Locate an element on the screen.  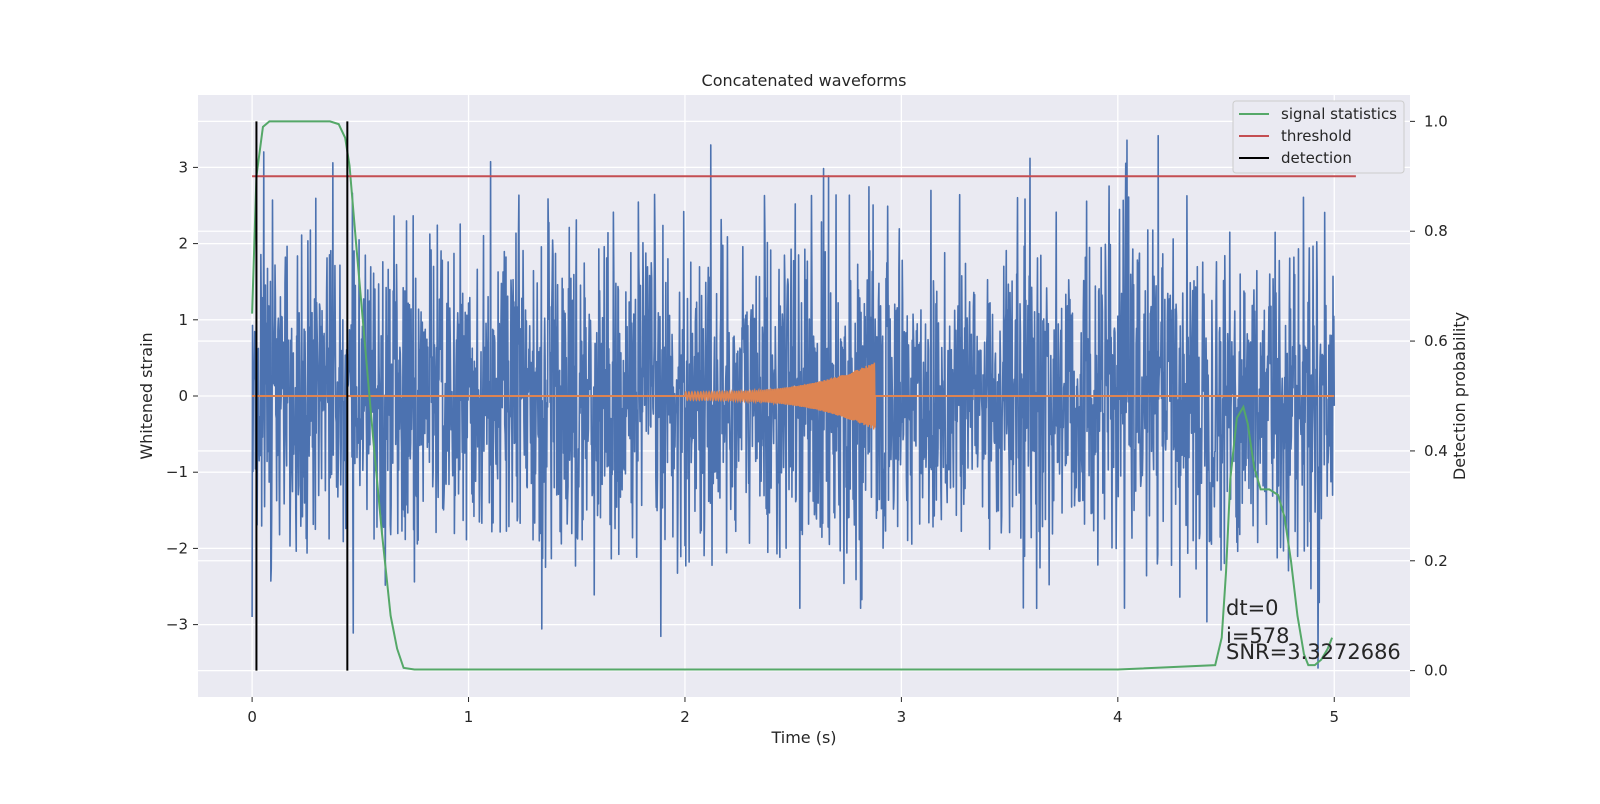
legend-label-detection: detection is located at coordinates (1316, 158).